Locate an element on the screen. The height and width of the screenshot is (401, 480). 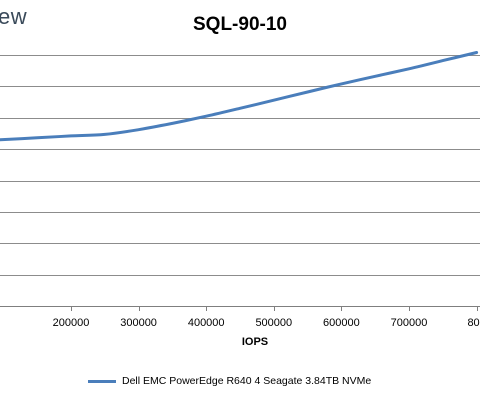
logo-text: ew is located at coordinates (14, 16).